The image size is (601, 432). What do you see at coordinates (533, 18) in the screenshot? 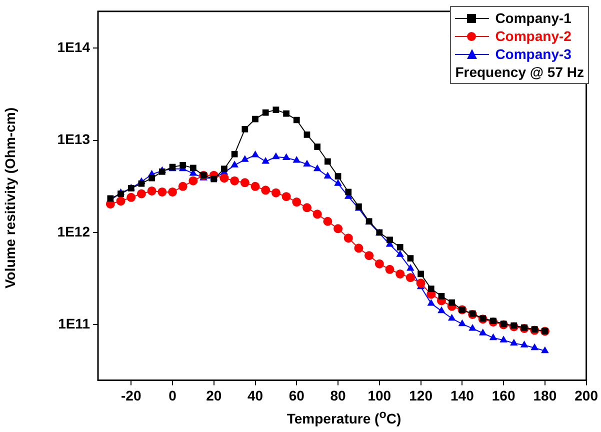
I see `legend-label: Company-1` at bounding box center [533, 18].